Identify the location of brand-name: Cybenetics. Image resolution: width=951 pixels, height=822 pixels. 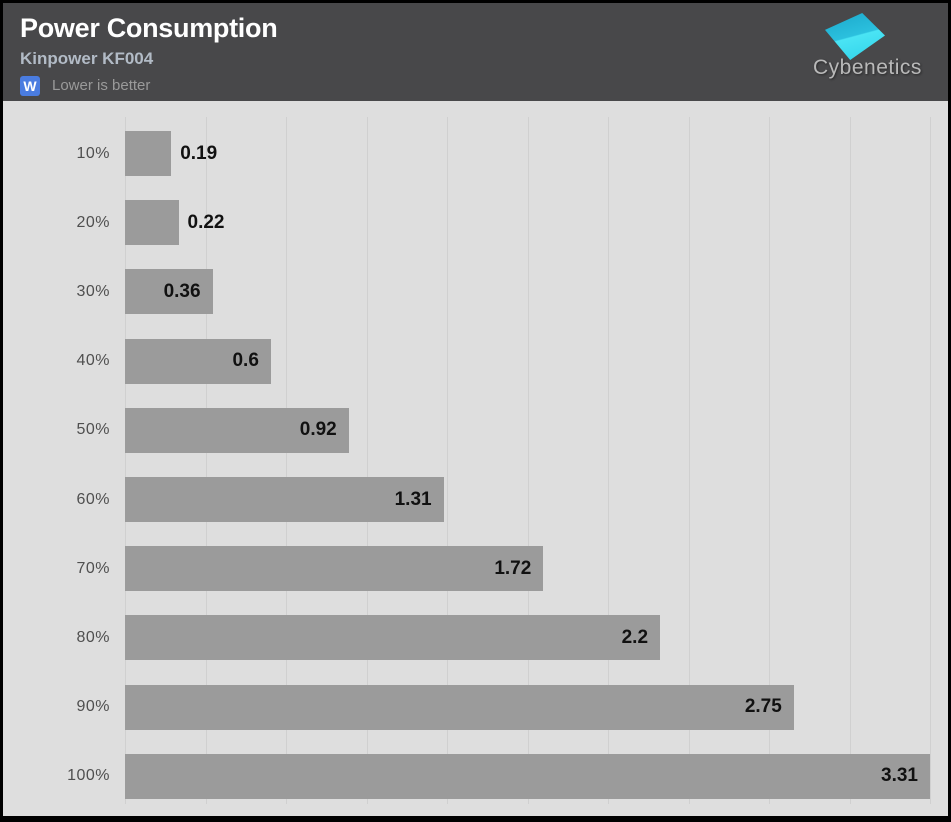
(867, 67).